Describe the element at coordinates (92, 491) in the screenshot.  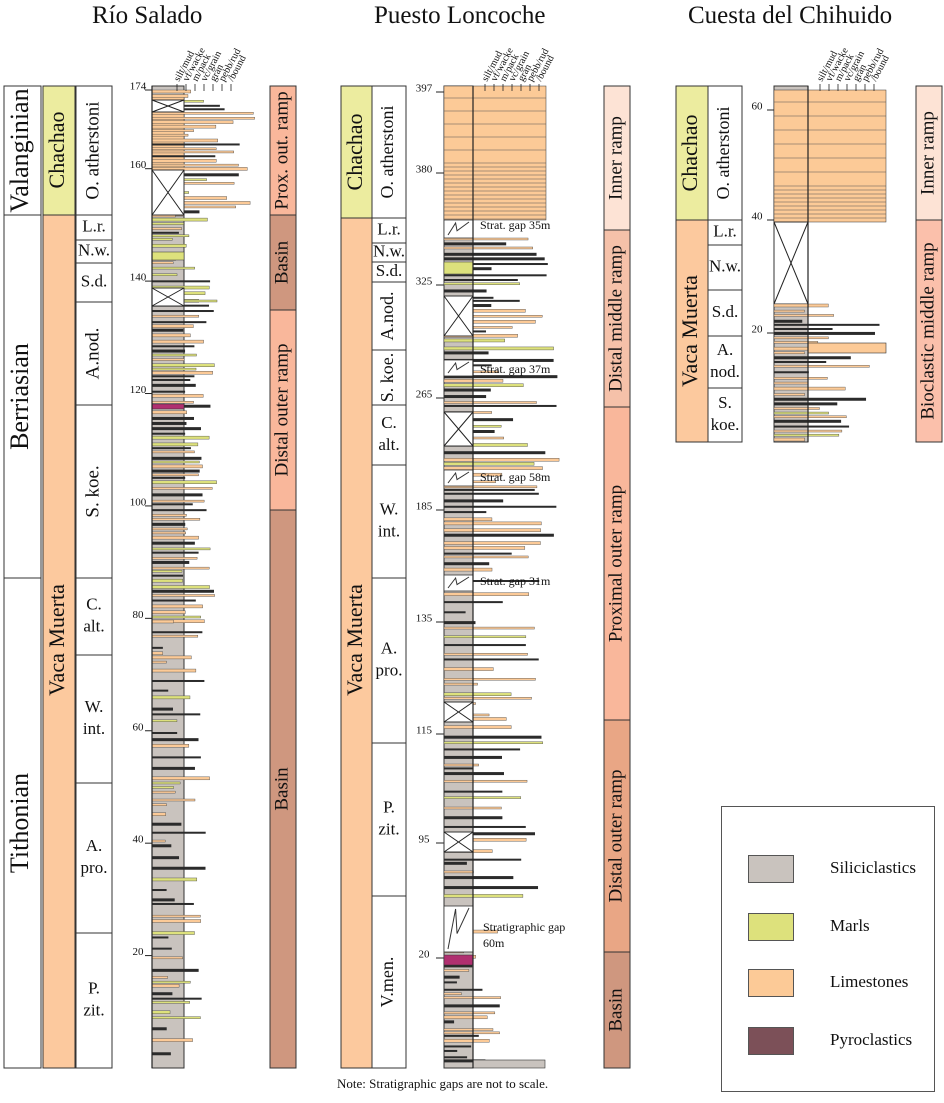
I see `zone-label: S. koe.` at that location.